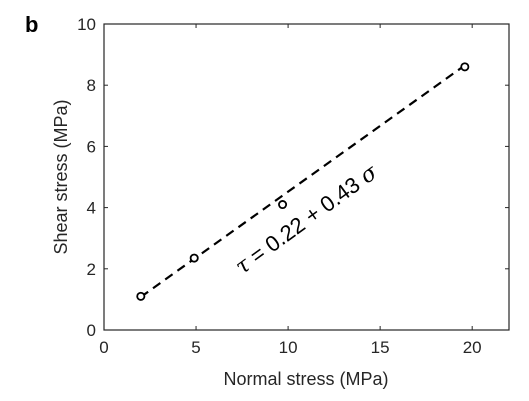  What do you see at coordinates (91, 85) in the screenshot?
I see `y-tick-label: 8` at bounding box center [91, 85].